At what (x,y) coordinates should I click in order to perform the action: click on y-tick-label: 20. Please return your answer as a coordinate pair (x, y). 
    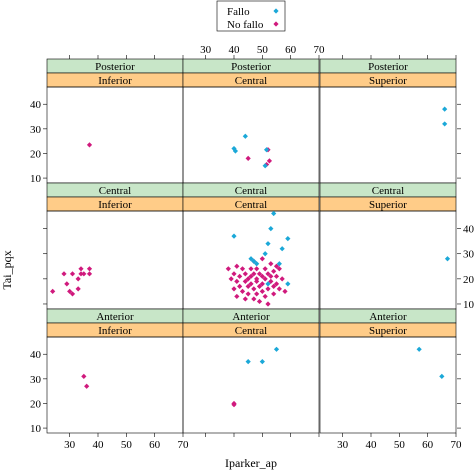
    Looking at the image, I should click on (469, 280).